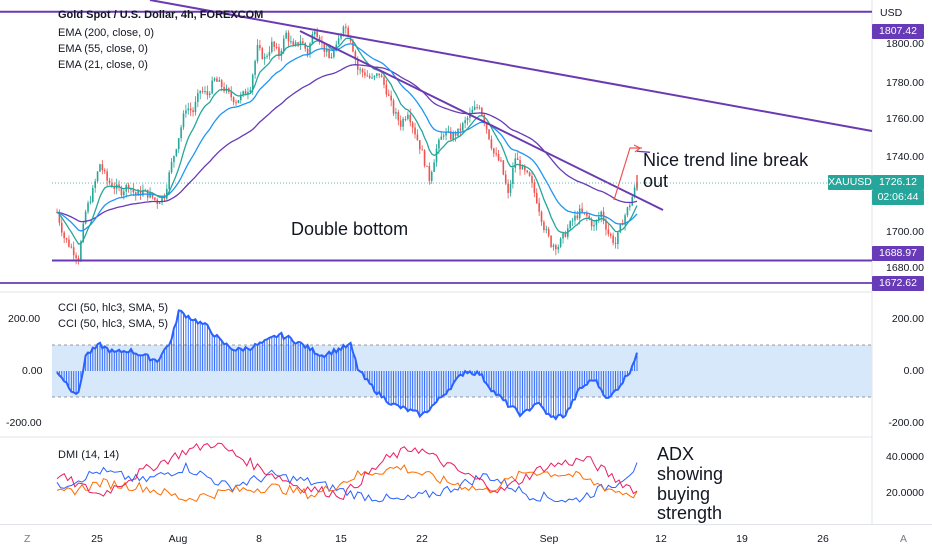  Describe the element at coordinates (103, 49) in the screenshot. I see `ema55-legend: EMA (55, close, 0)` at that location.